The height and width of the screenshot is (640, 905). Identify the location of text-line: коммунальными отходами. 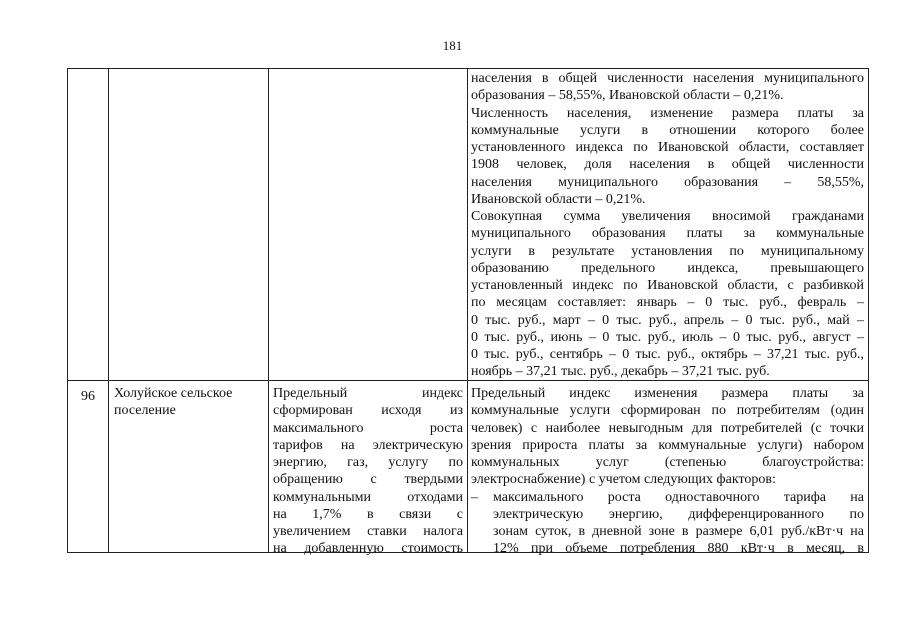
(368, 497).